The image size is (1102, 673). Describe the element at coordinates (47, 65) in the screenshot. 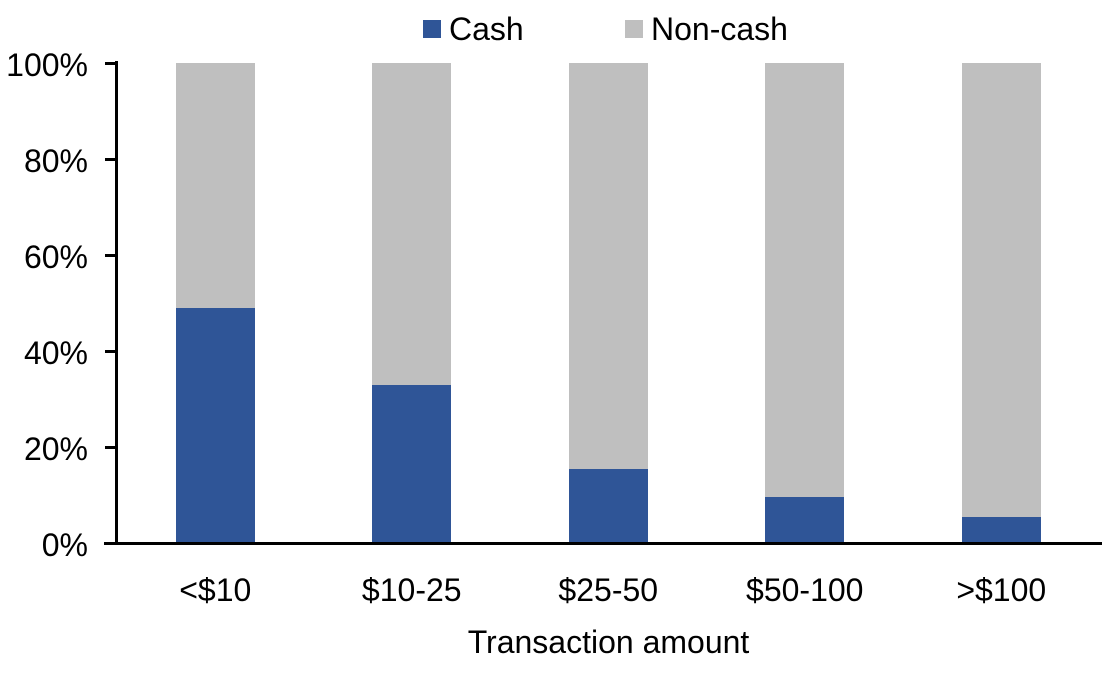

I see `y-tick-label: 100%` at that location.